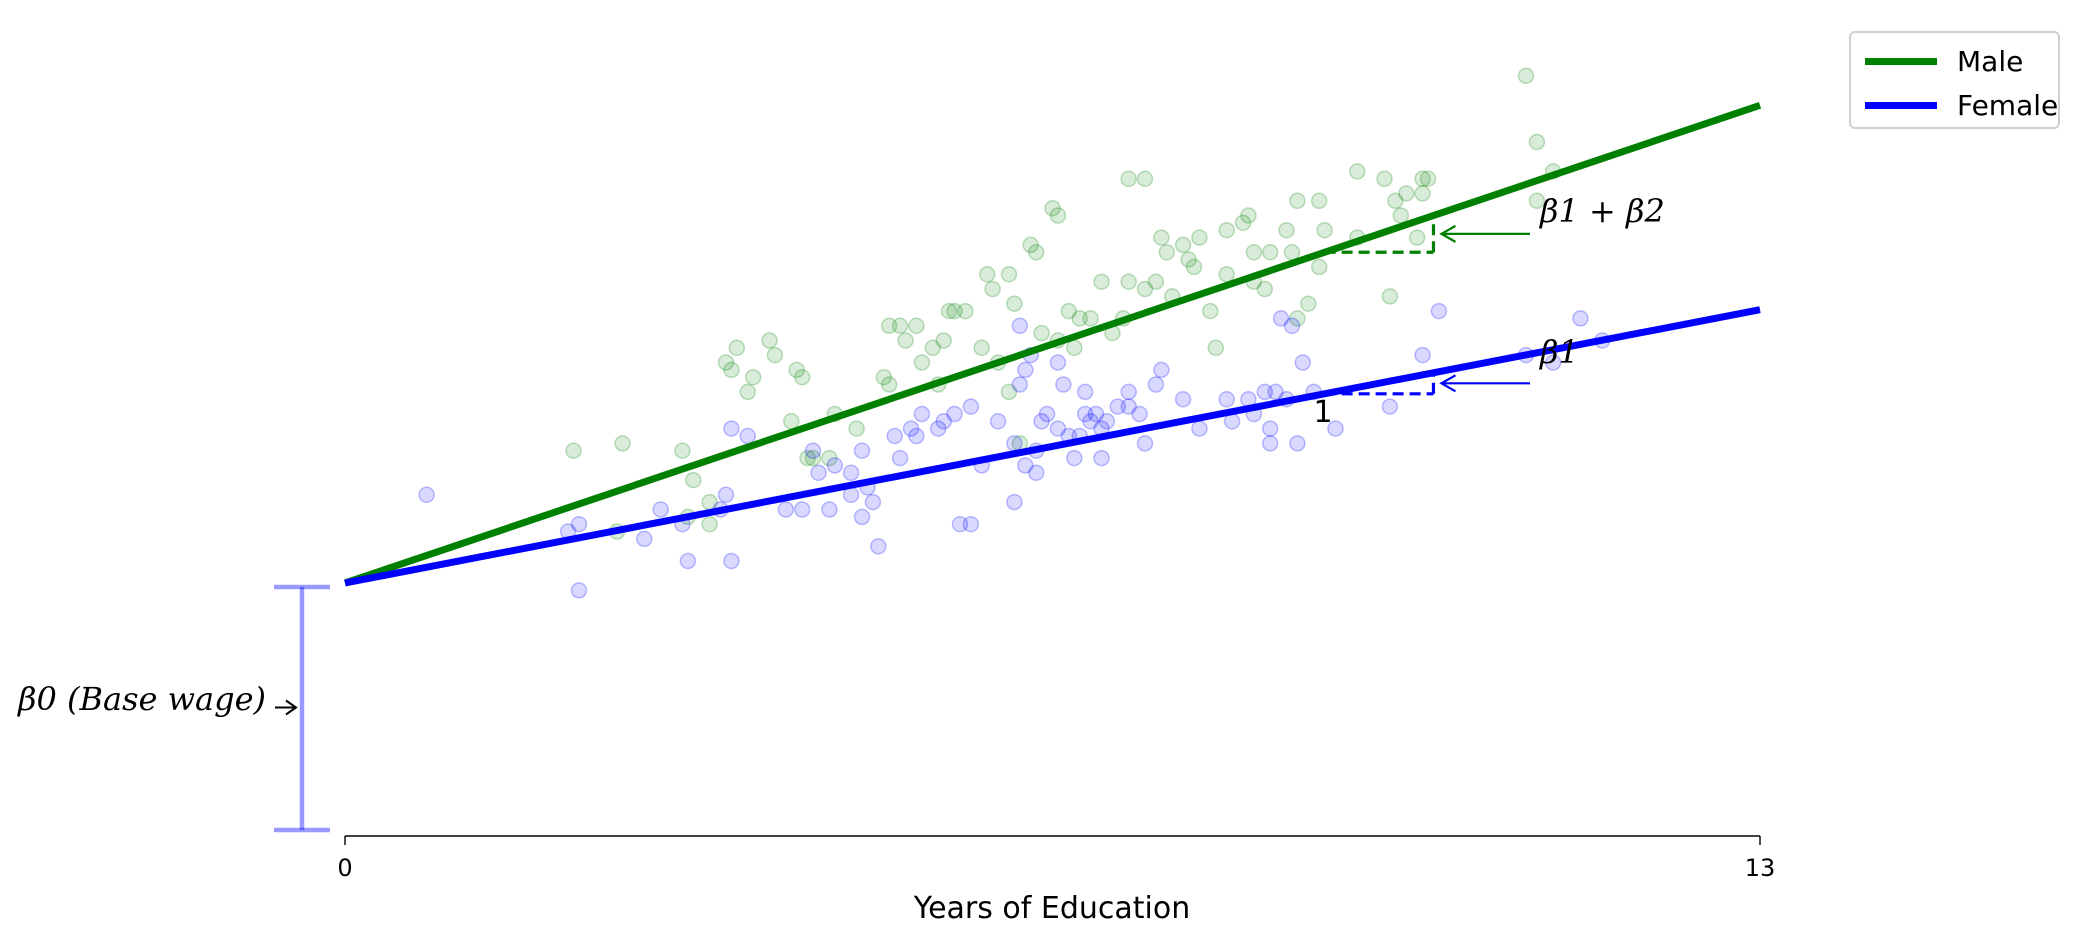  I want to click on legend-swatch-male, so click(1901, 61).